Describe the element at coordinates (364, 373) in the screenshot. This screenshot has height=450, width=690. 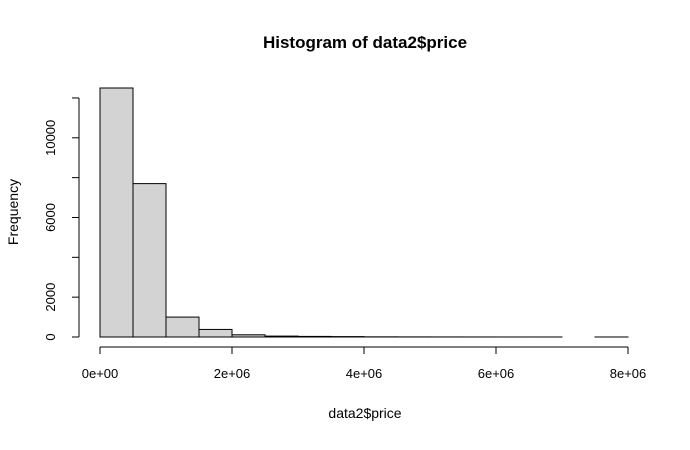
I see `x-tick-label-2: 4e+06` at that location.